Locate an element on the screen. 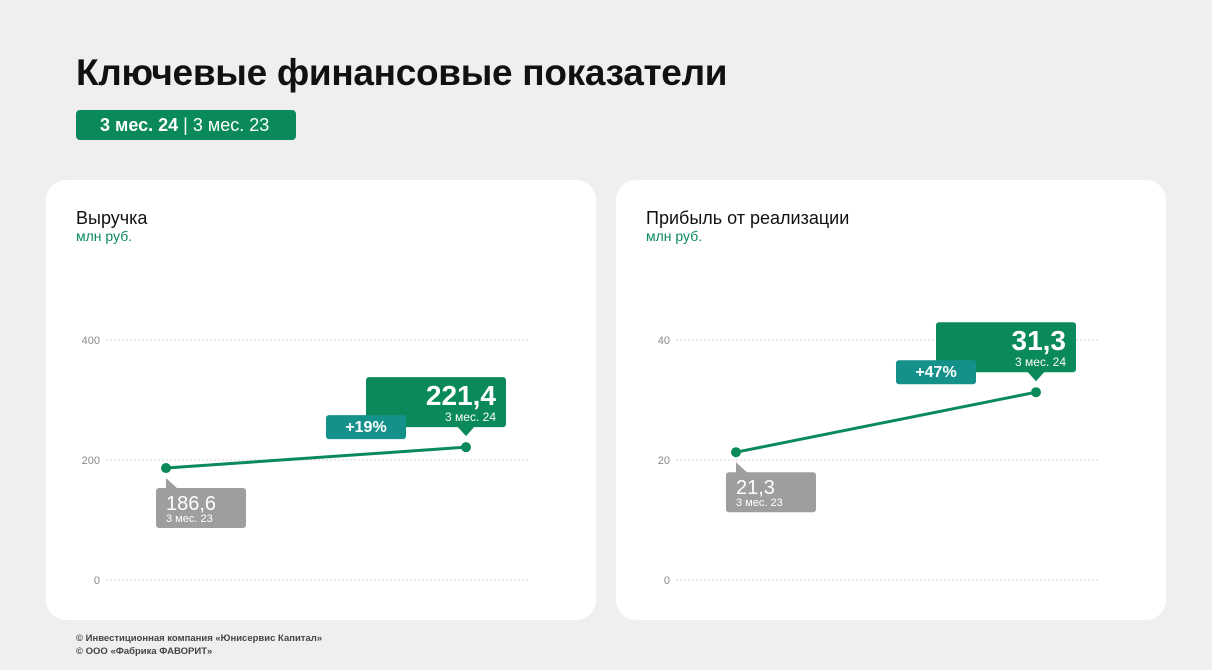  revenue-chart-title: Выручка is located at coordinates (112, 218).